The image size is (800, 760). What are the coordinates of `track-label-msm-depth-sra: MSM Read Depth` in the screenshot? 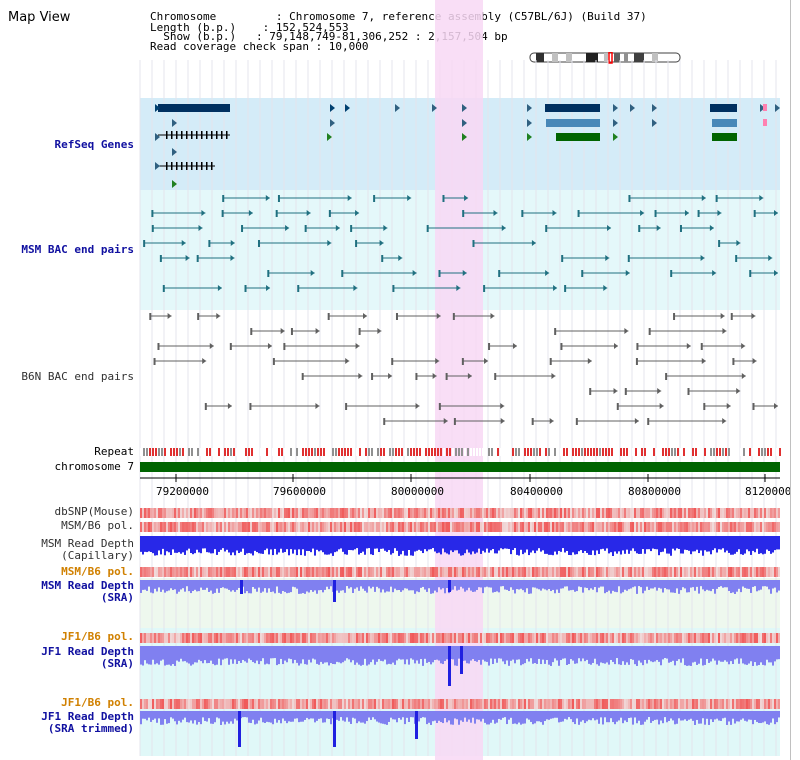 It's located at (87, 585).